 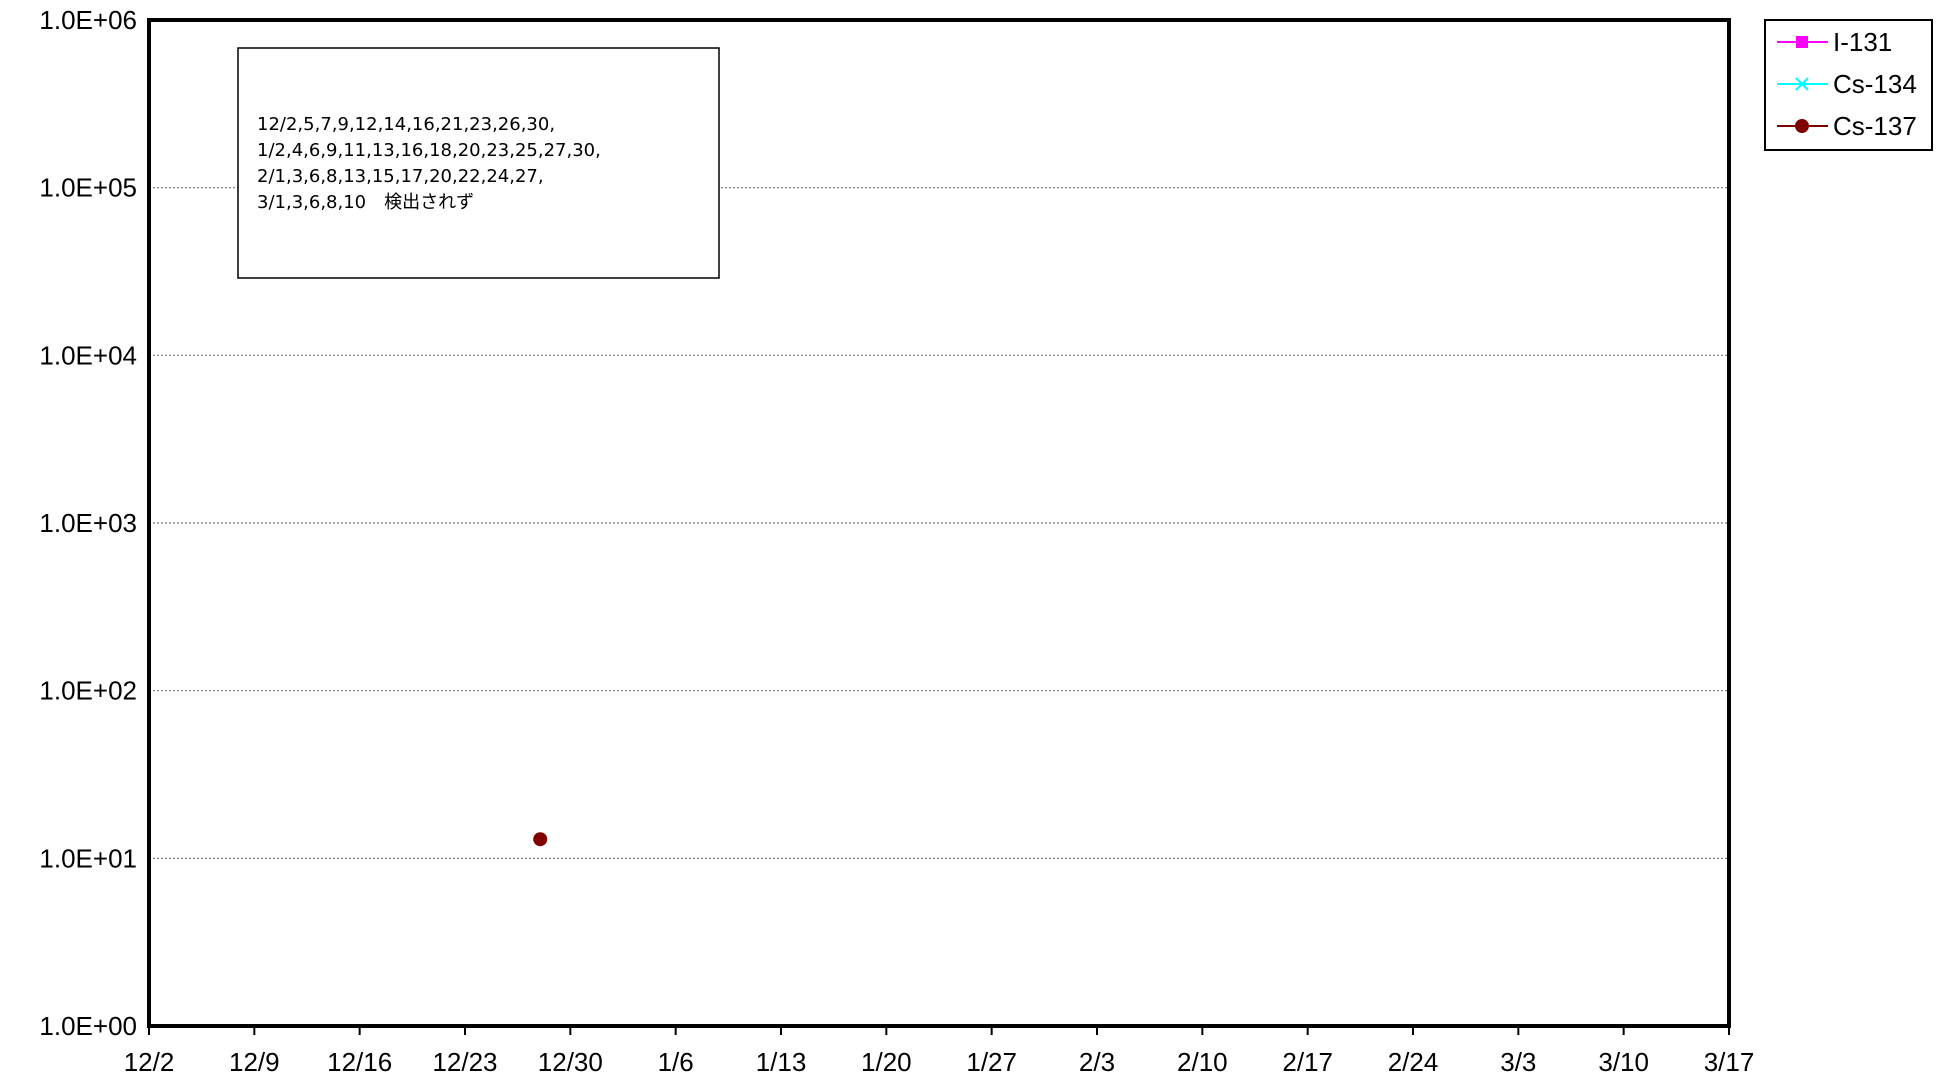 I want to click on y-tick-label: 1.0E+05, so click(x=88, y=188).